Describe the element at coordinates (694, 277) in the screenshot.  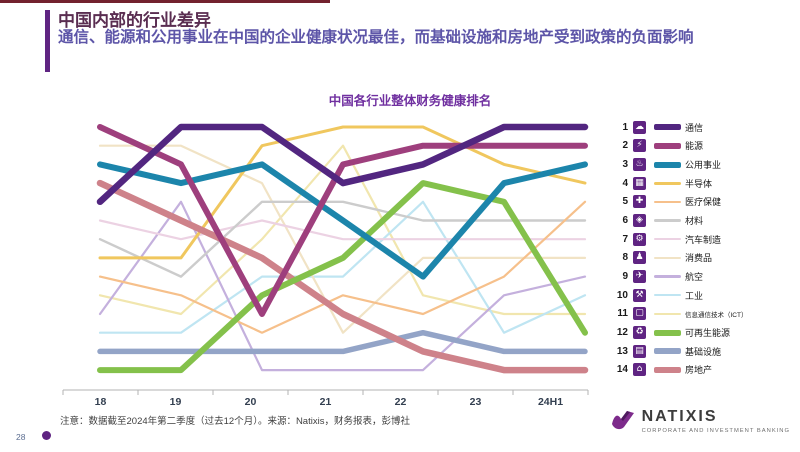
I see `legend-label-aviation: 航空` at that location.